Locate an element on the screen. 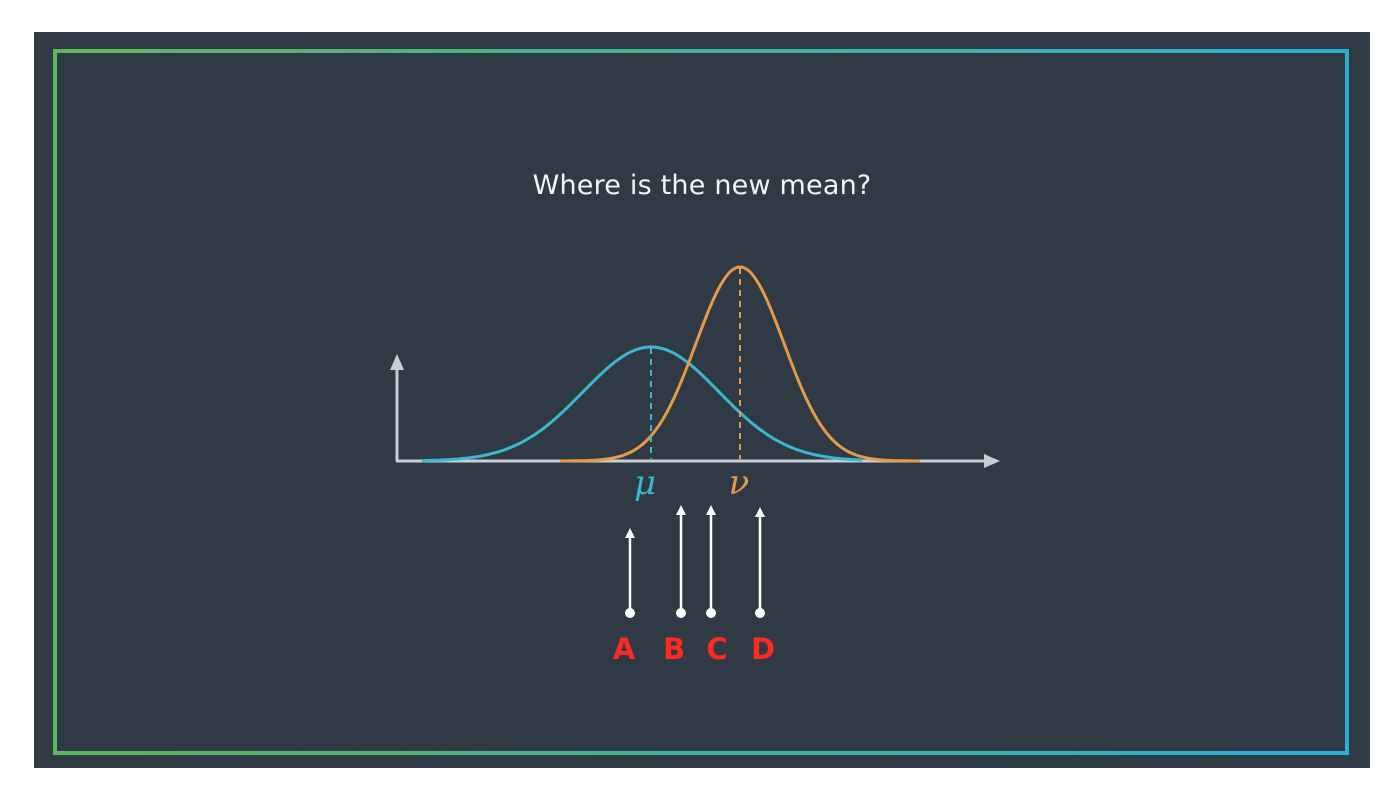  option-d-arrow is located at coordinates (760, 562).